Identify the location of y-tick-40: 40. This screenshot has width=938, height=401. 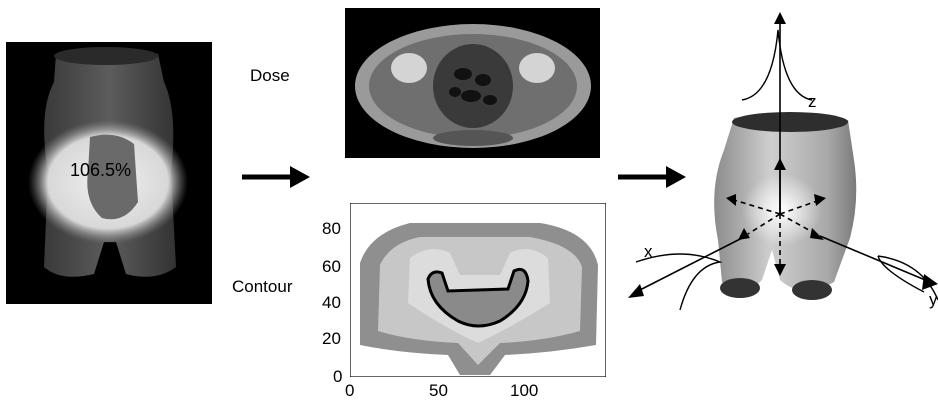
(331, 302).